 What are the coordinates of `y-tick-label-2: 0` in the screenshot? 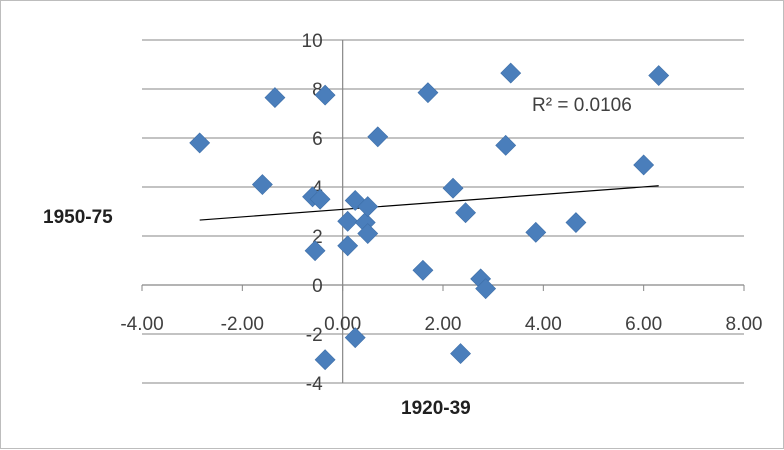 It's located at (317, 286).